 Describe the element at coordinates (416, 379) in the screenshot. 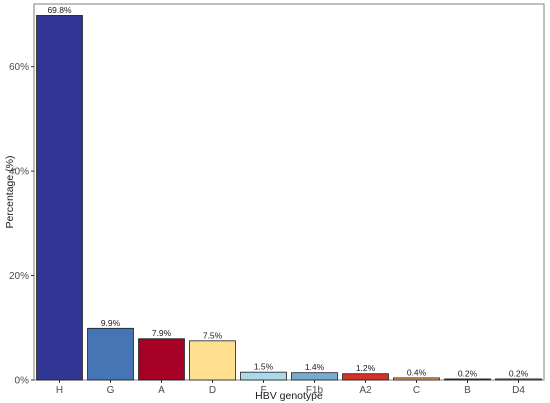

I see `bar-c` at that location.